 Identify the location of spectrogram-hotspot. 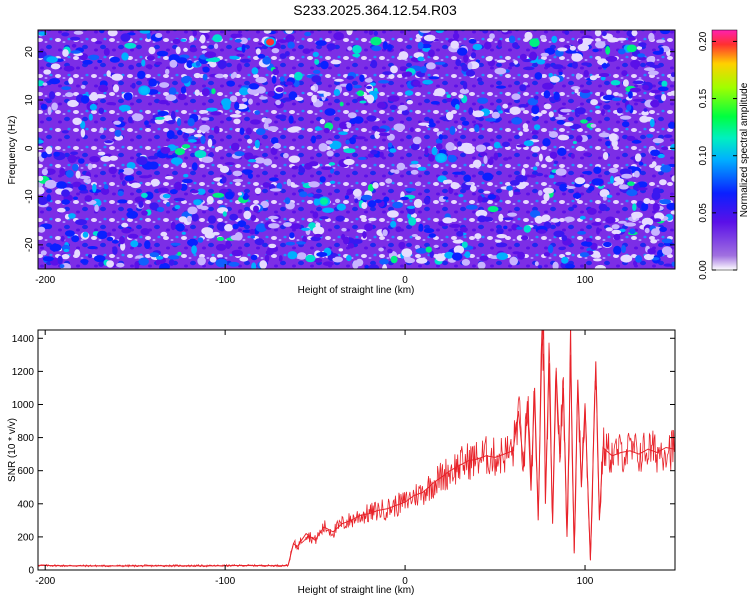
(144, 90).